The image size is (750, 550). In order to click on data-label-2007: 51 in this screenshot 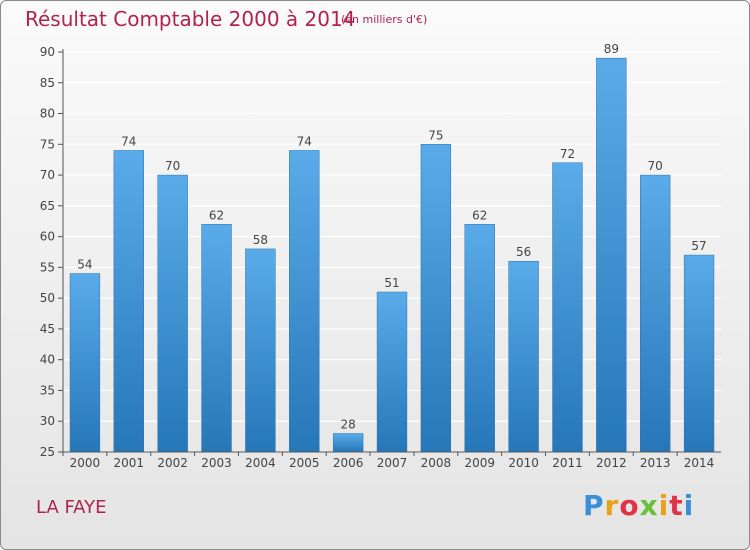, I will do `click(391, 283)`.